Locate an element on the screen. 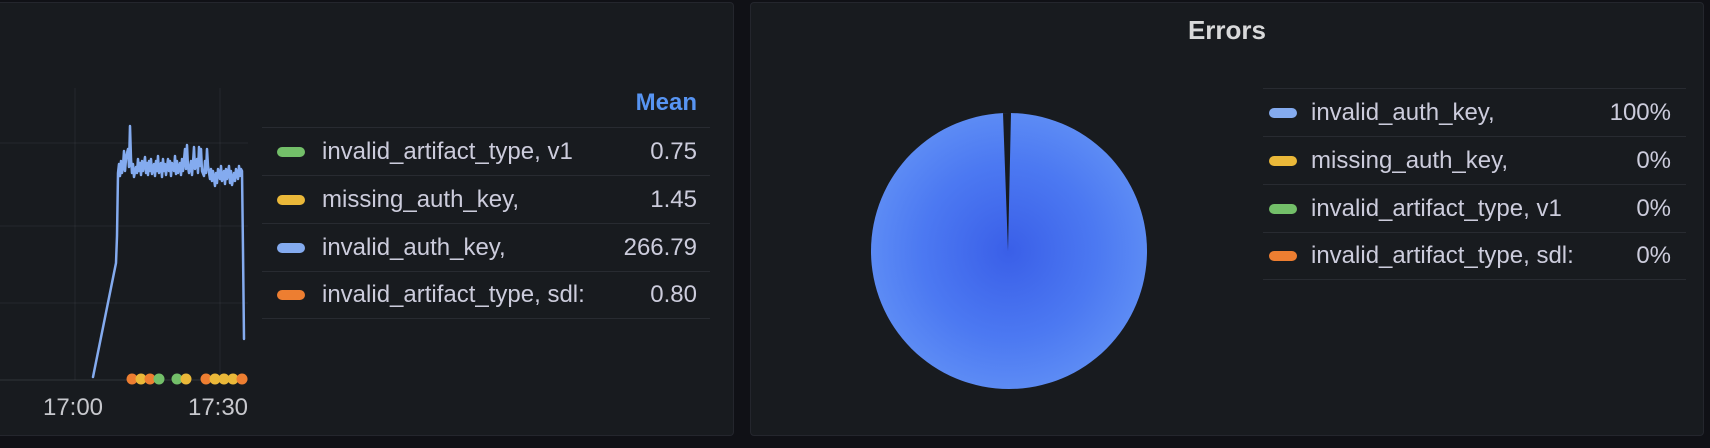  gridlines is located at coordinates (124, 234).